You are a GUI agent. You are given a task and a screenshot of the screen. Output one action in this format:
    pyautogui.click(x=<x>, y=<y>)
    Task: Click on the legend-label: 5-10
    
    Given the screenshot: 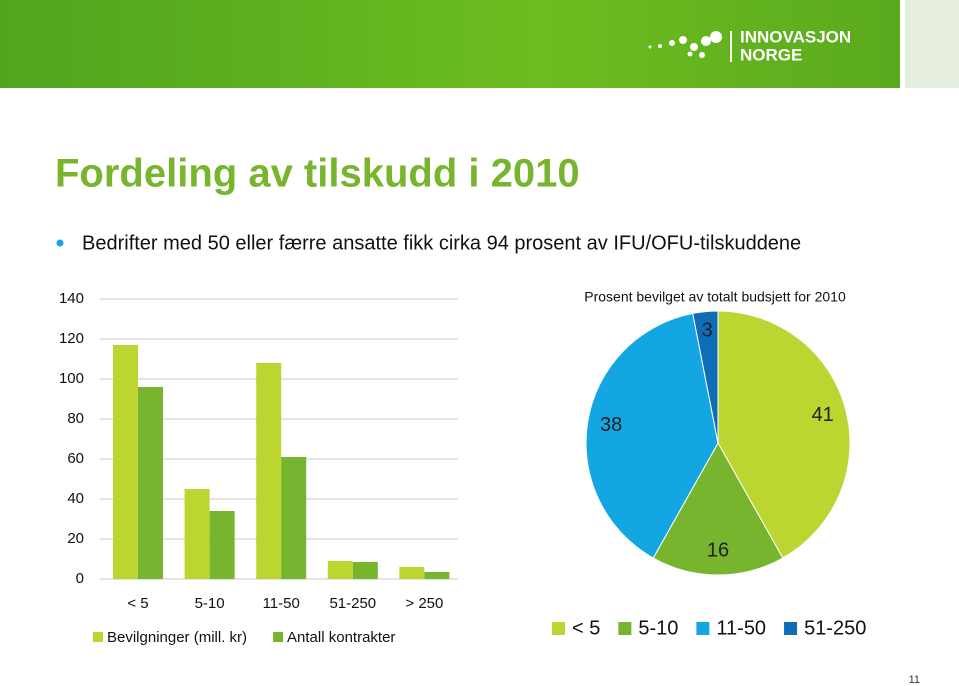 What is the action you would take?
    pyautogui.click(x=658, y=628)
    